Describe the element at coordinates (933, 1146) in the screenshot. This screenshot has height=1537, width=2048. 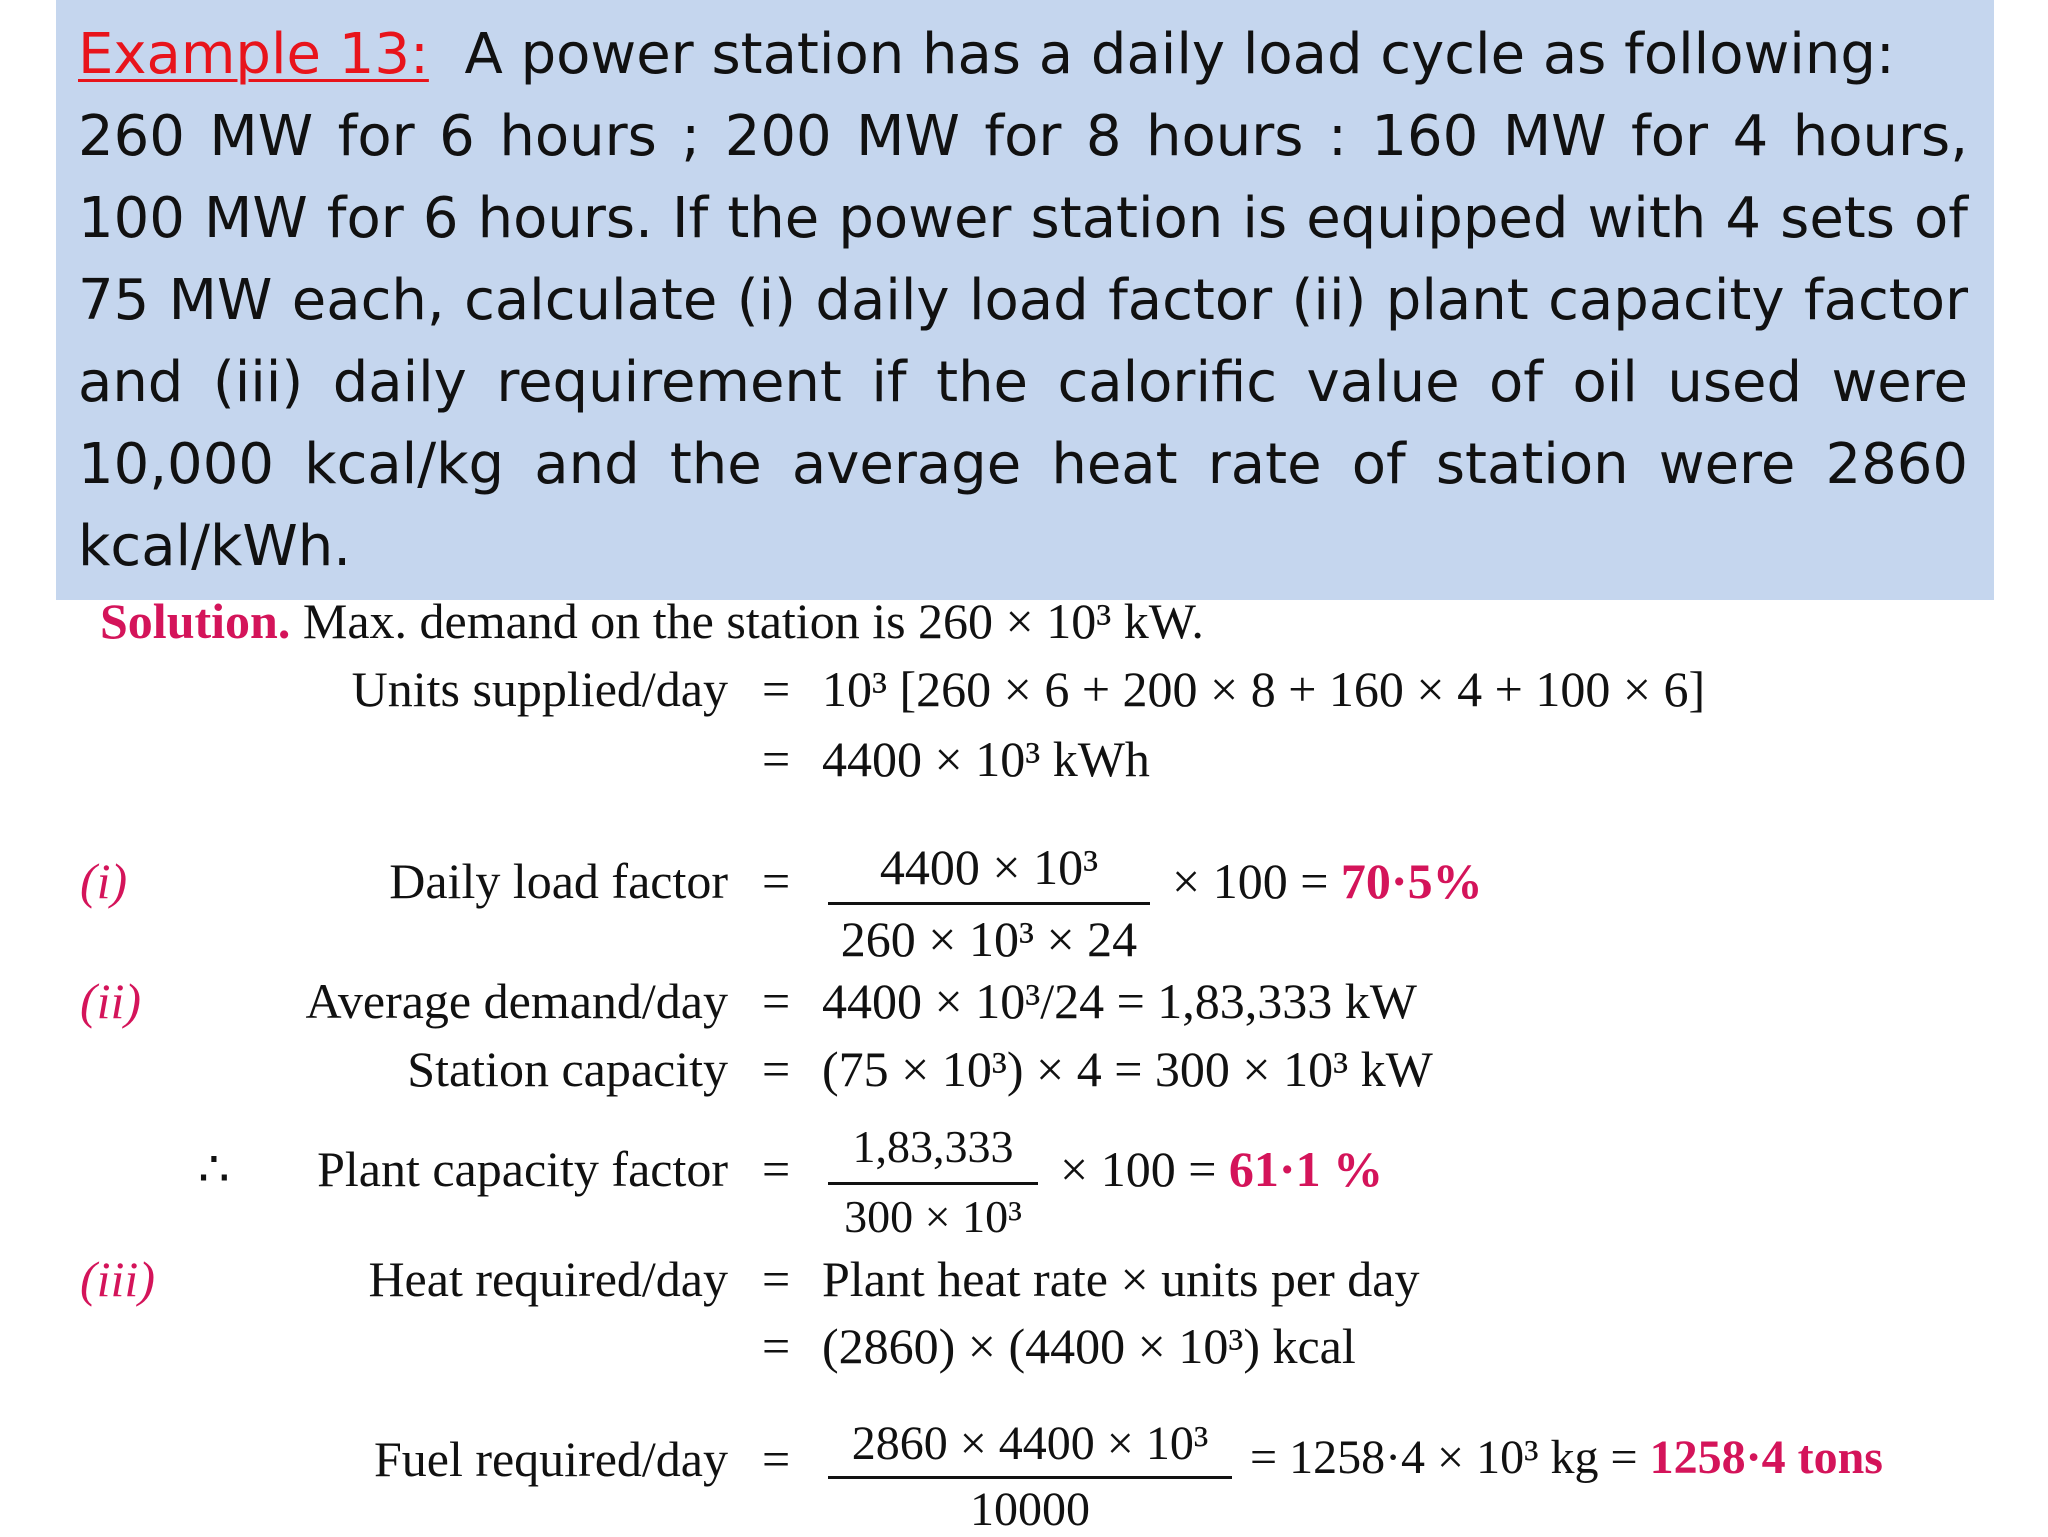
I see `pcf-numerator: 1,83,333` at that location.